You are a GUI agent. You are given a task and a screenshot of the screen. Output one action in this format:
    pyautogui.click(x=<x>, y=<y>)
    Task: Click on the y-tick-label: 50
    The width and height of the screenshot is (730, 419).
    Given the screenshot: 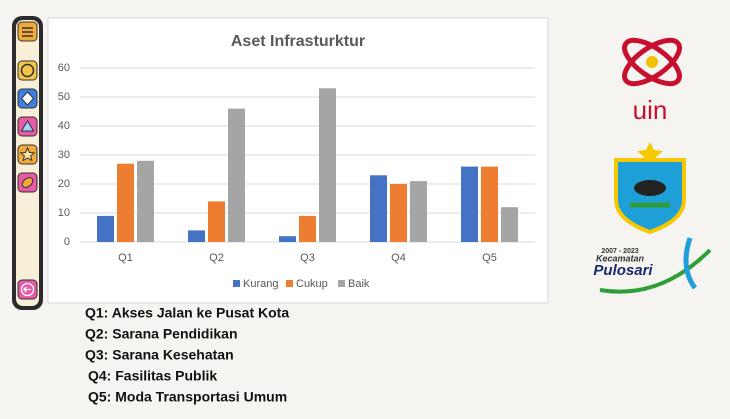 What is the action you would take?
    pyautogui.click(x=64, y=97)
    